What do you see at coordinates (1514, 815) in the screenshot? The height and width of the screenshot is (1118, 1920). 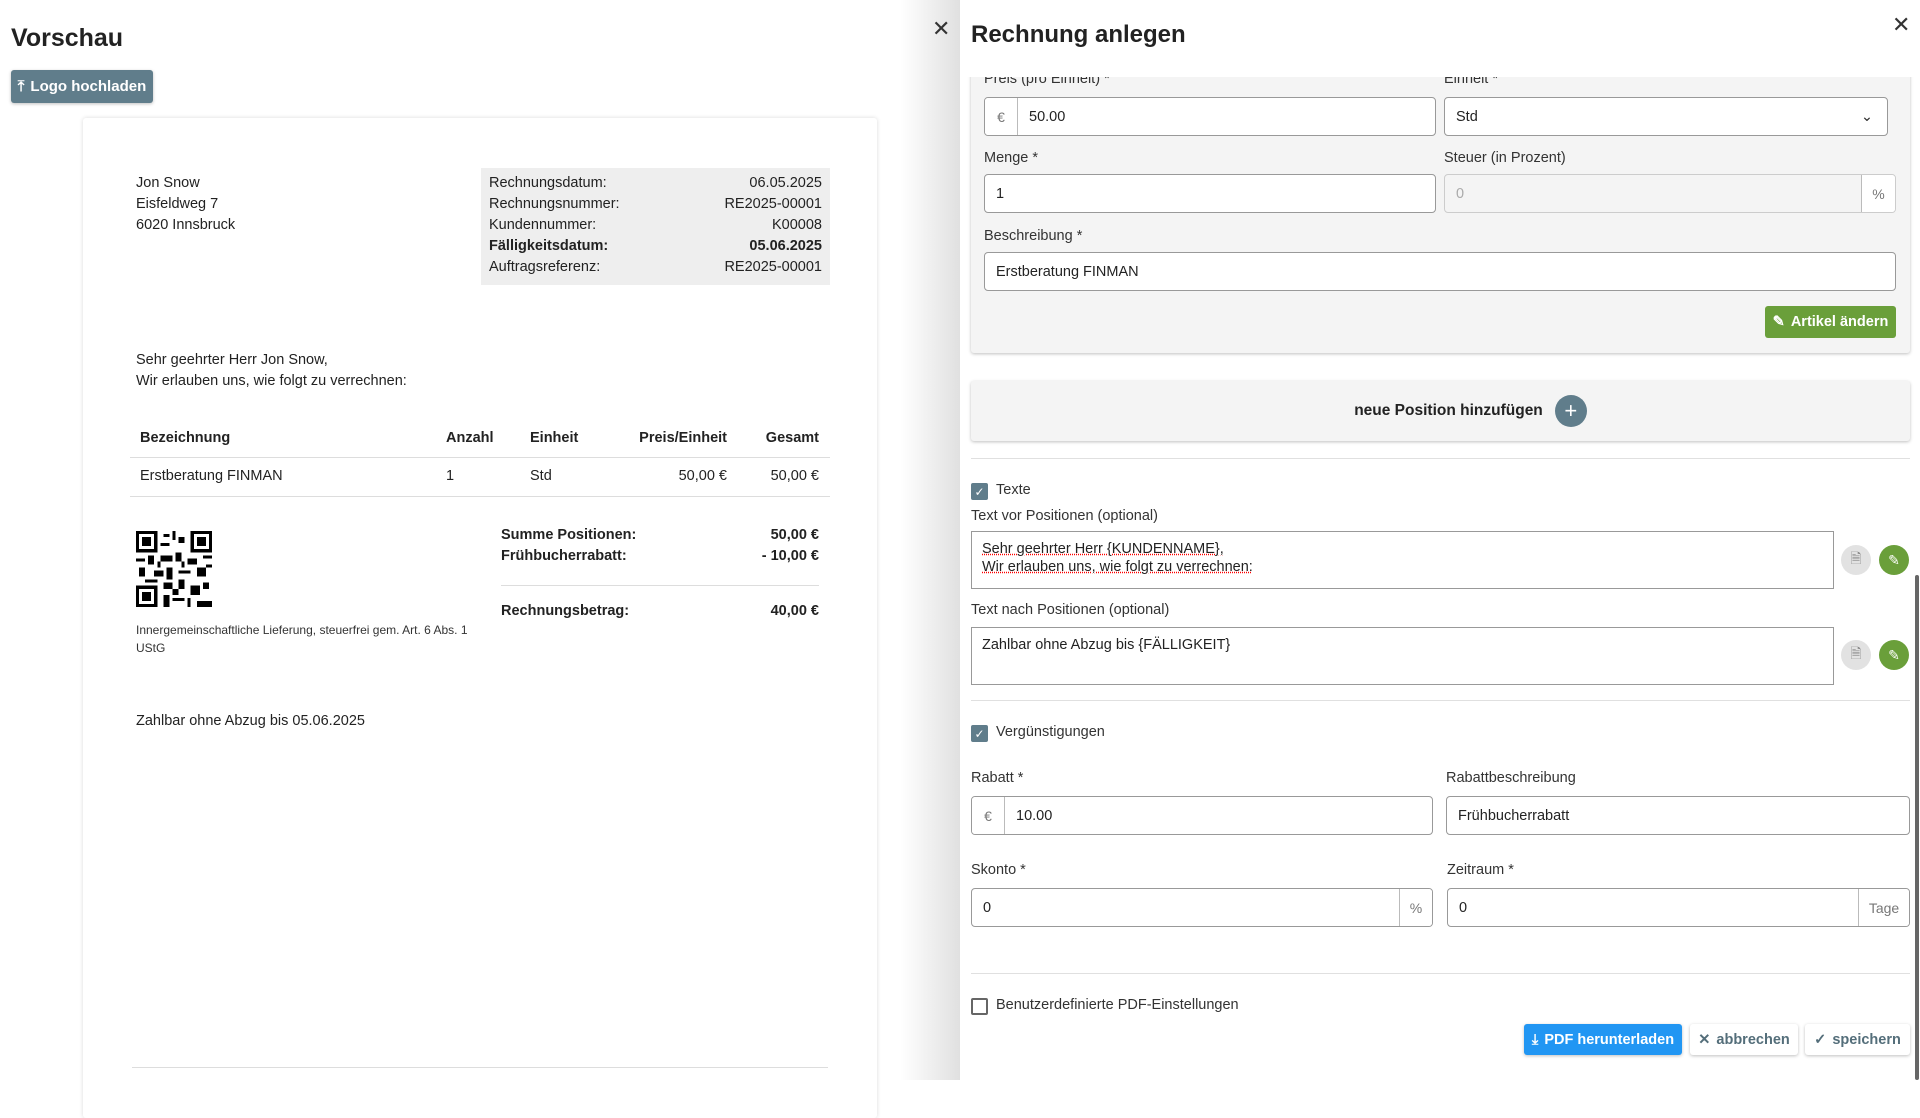 I see `rabatt-description-value: Frühbucherrabatt` at bounding box center [1514, 815].